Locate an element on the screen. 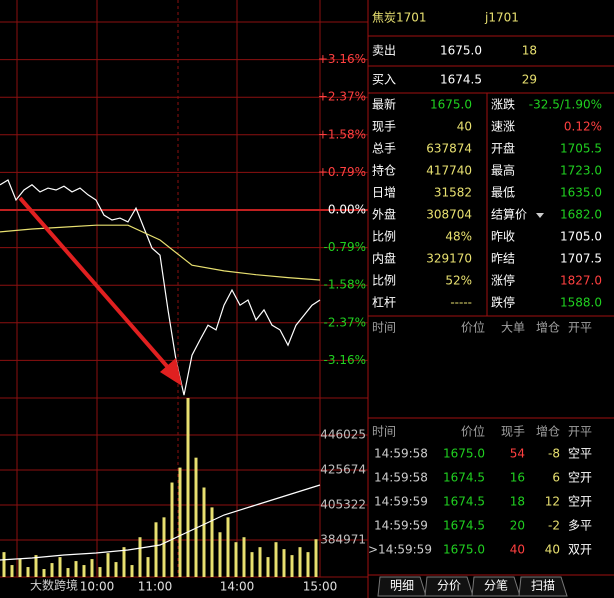 Image resolution: width=614 pixels, height=598 pixels. tab: 分价 is located at coordinates (449, 586).